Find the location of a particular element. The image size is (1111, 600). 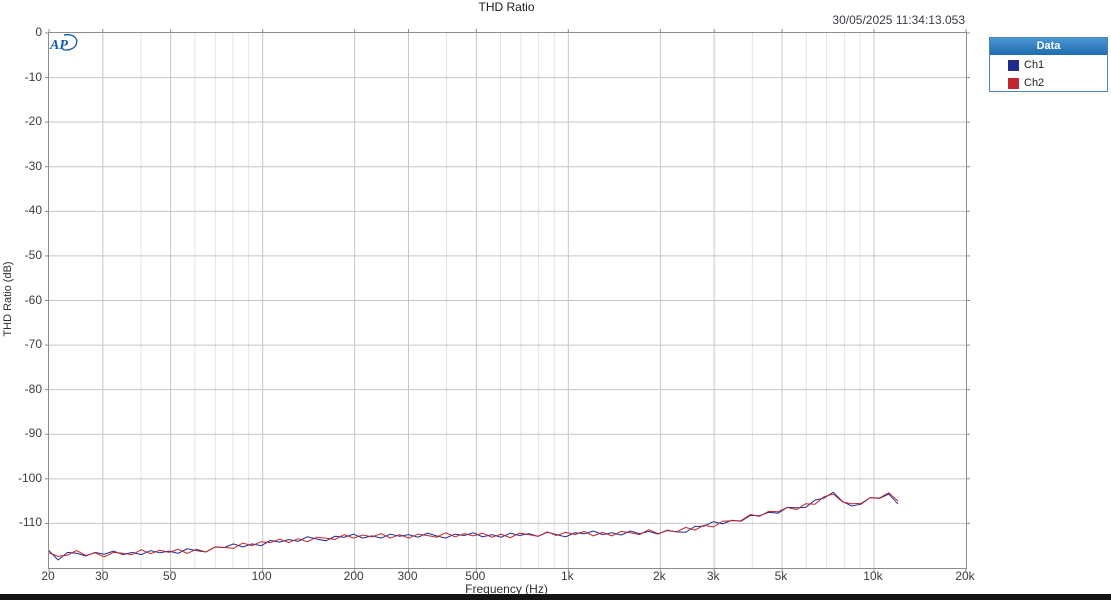

x-tick-label: 50 is located at coordinates (169, 576).